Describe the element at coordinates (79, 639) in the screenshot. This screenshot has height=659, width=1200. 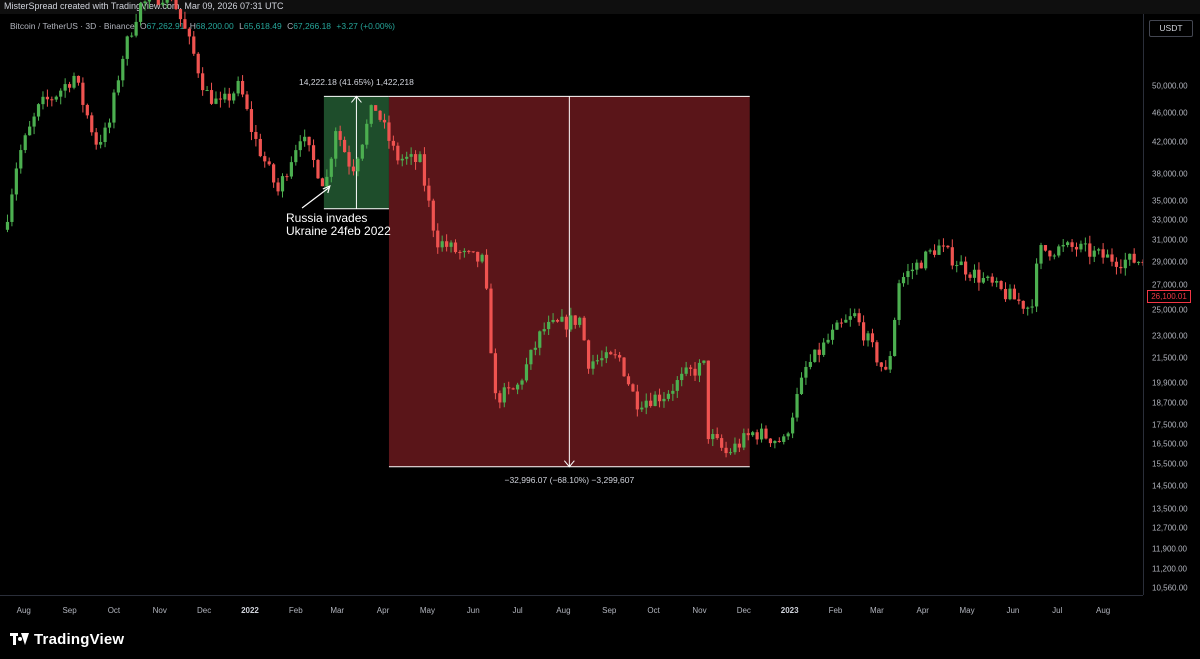
I see `brand-name: TradingView` at that location.